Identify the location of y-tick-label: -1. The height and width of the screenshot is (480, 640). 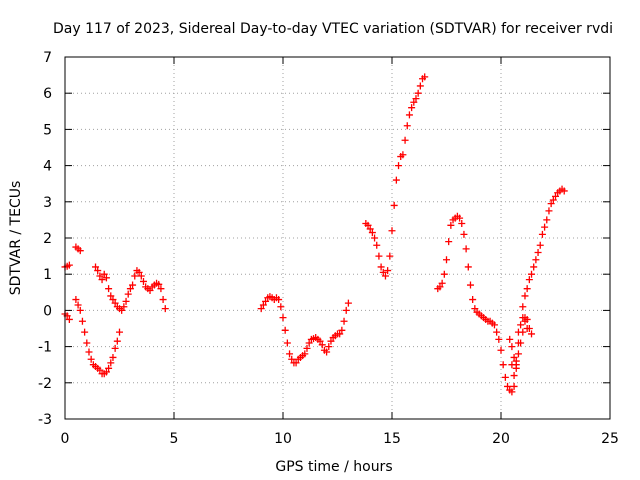
(45, 348).